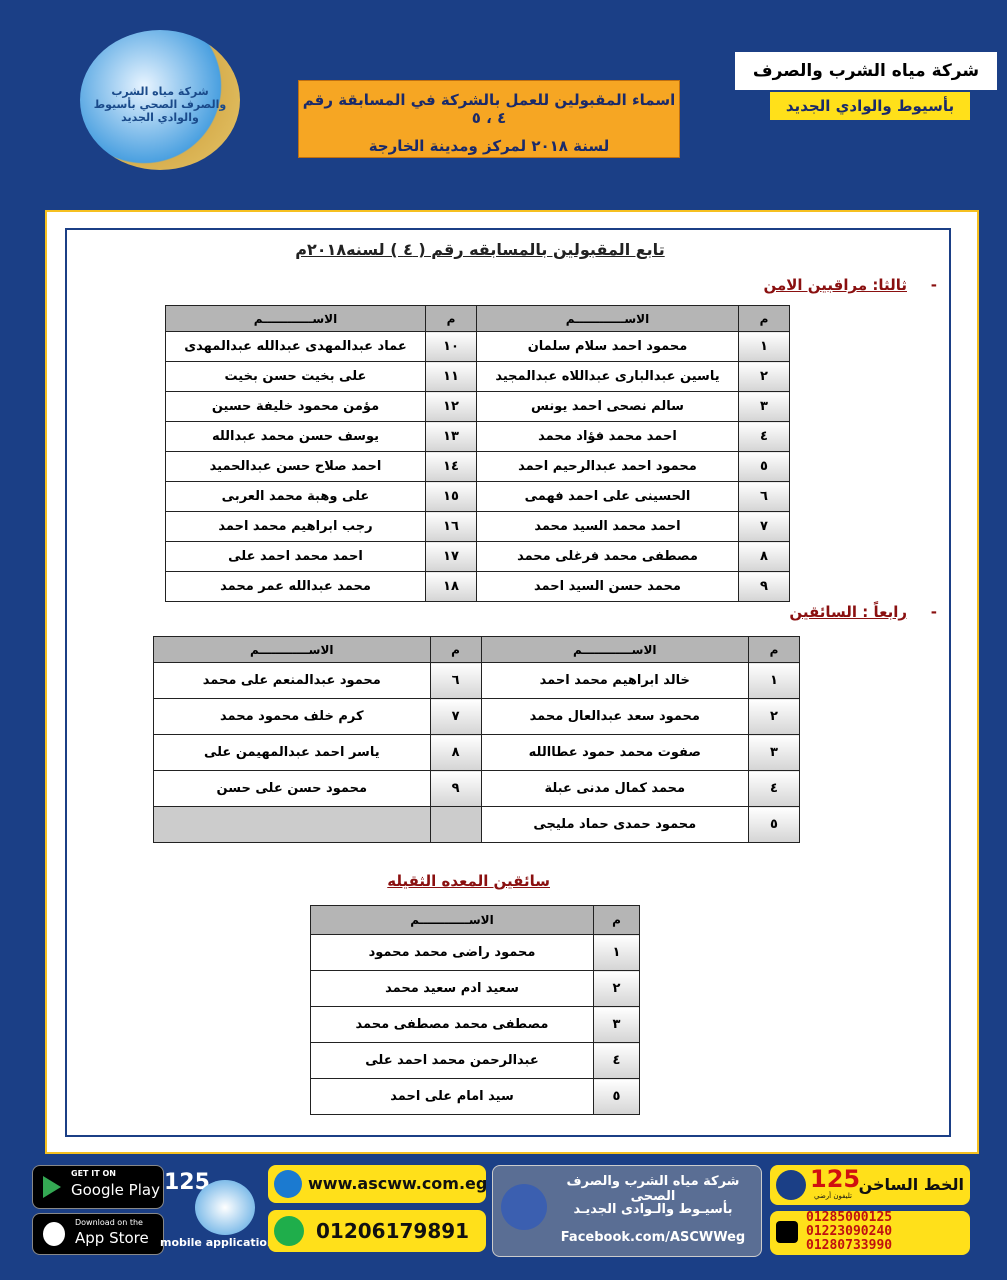  Describe the element at coordinates (607, 436) in the screenshot. I see `name: احمد محمد فؤاد محمد` at that location.